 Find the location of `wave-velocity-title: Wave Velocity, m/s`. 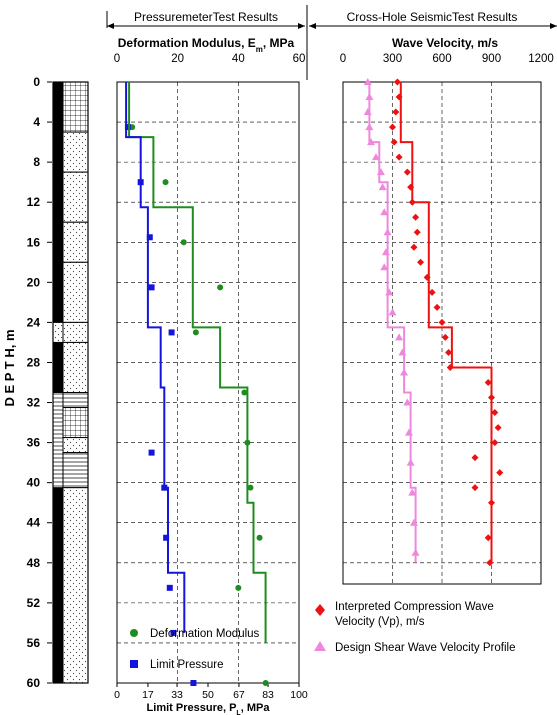

wave-velocity-title: Wave Velocity, m/s is located at coordinates (445, 43).